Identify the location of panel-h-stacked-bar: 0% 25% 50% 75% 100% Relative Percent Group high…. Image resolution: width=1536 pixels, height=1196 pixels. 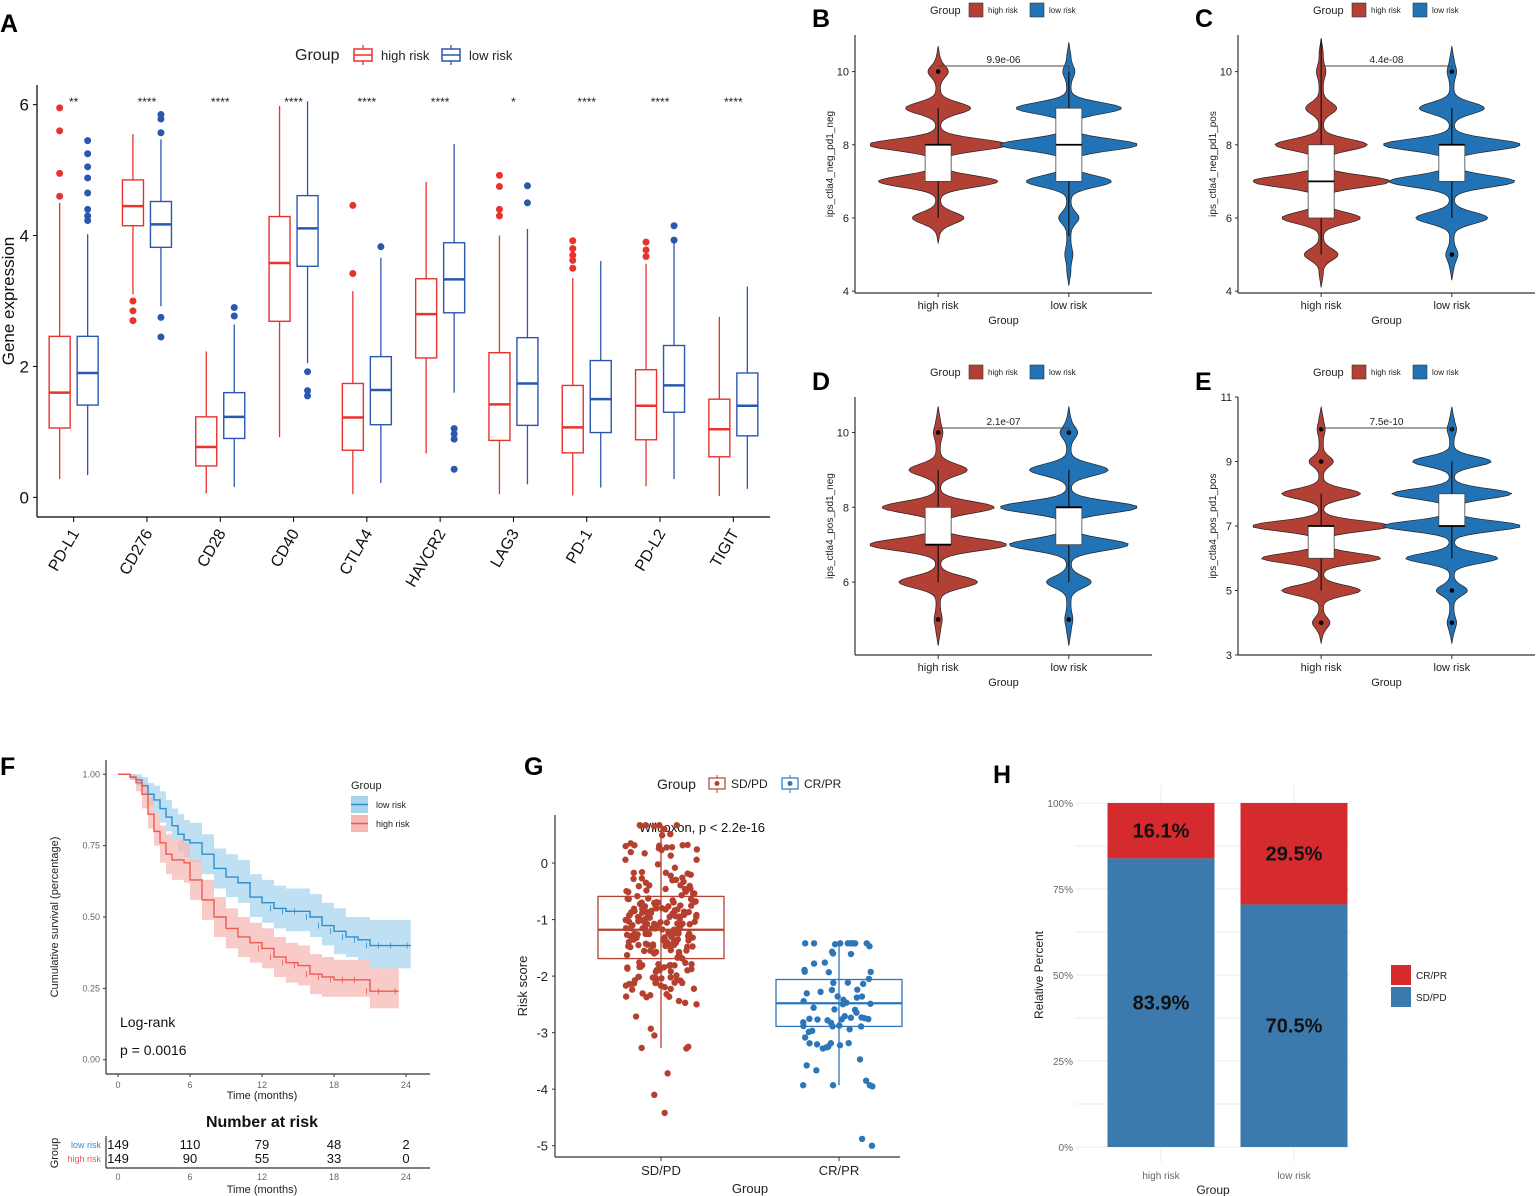
(1239, 990).